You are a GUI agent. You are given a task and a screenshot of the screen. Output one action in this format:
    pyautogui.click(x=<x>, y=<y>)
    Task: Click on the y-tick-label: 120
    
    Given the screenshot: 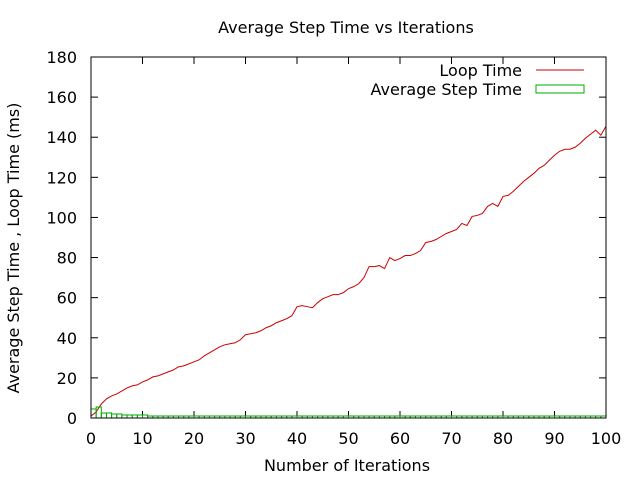 What is the action you would take?
    pyautogui.click(x=61, y=177)
    